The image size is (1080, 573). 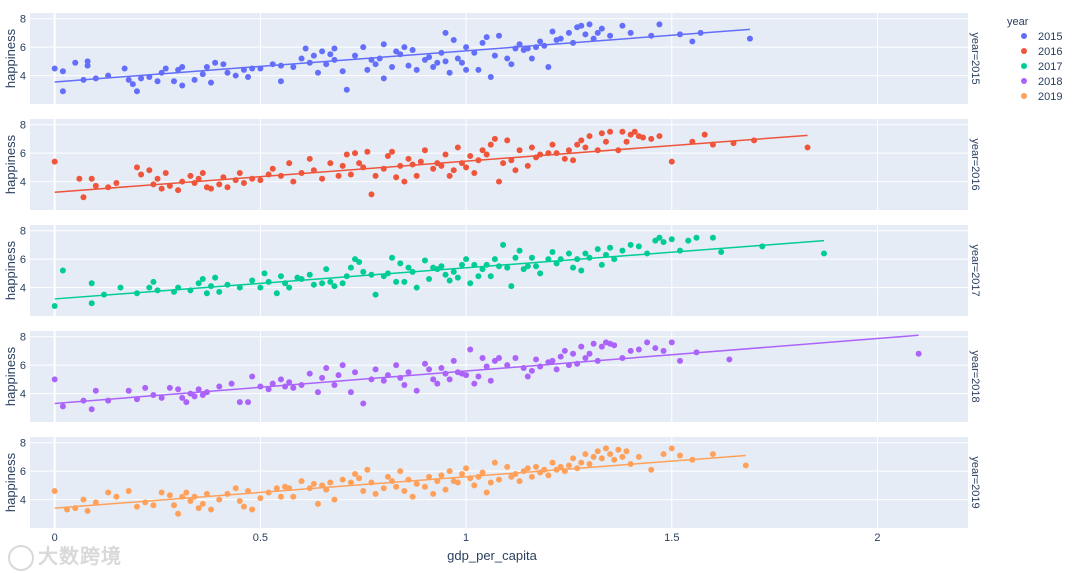 I want to click on x-tick-label: 1, so click(x=466, y=538).